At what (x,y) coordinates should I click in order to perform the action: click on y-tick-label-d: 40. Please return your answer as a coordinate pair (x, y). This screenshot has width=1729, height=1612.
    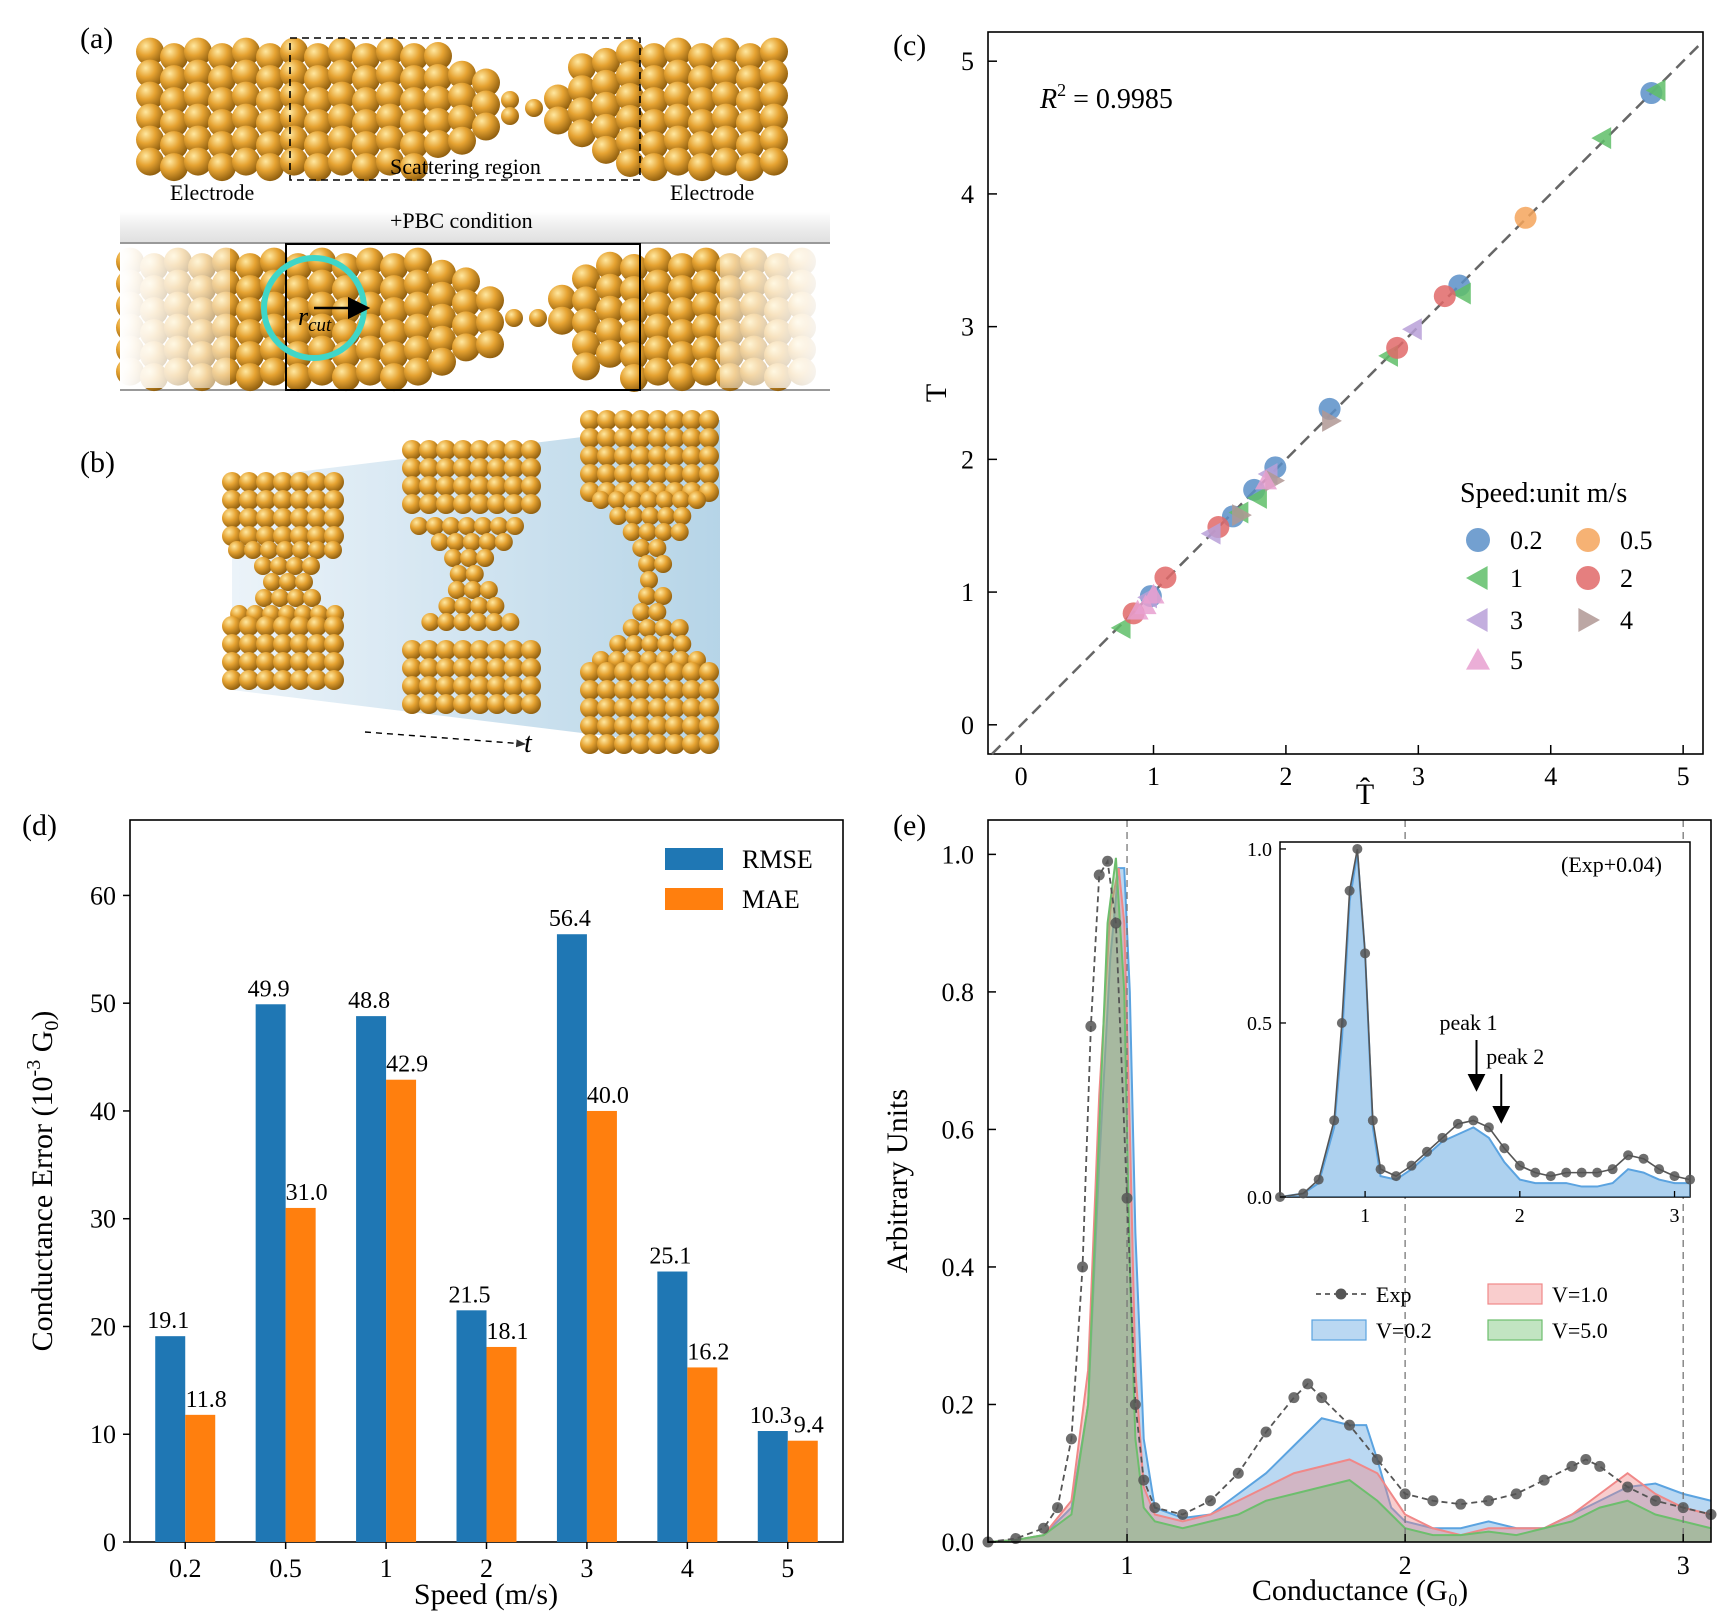
    Looking at the image, I should click on (103, 1111).